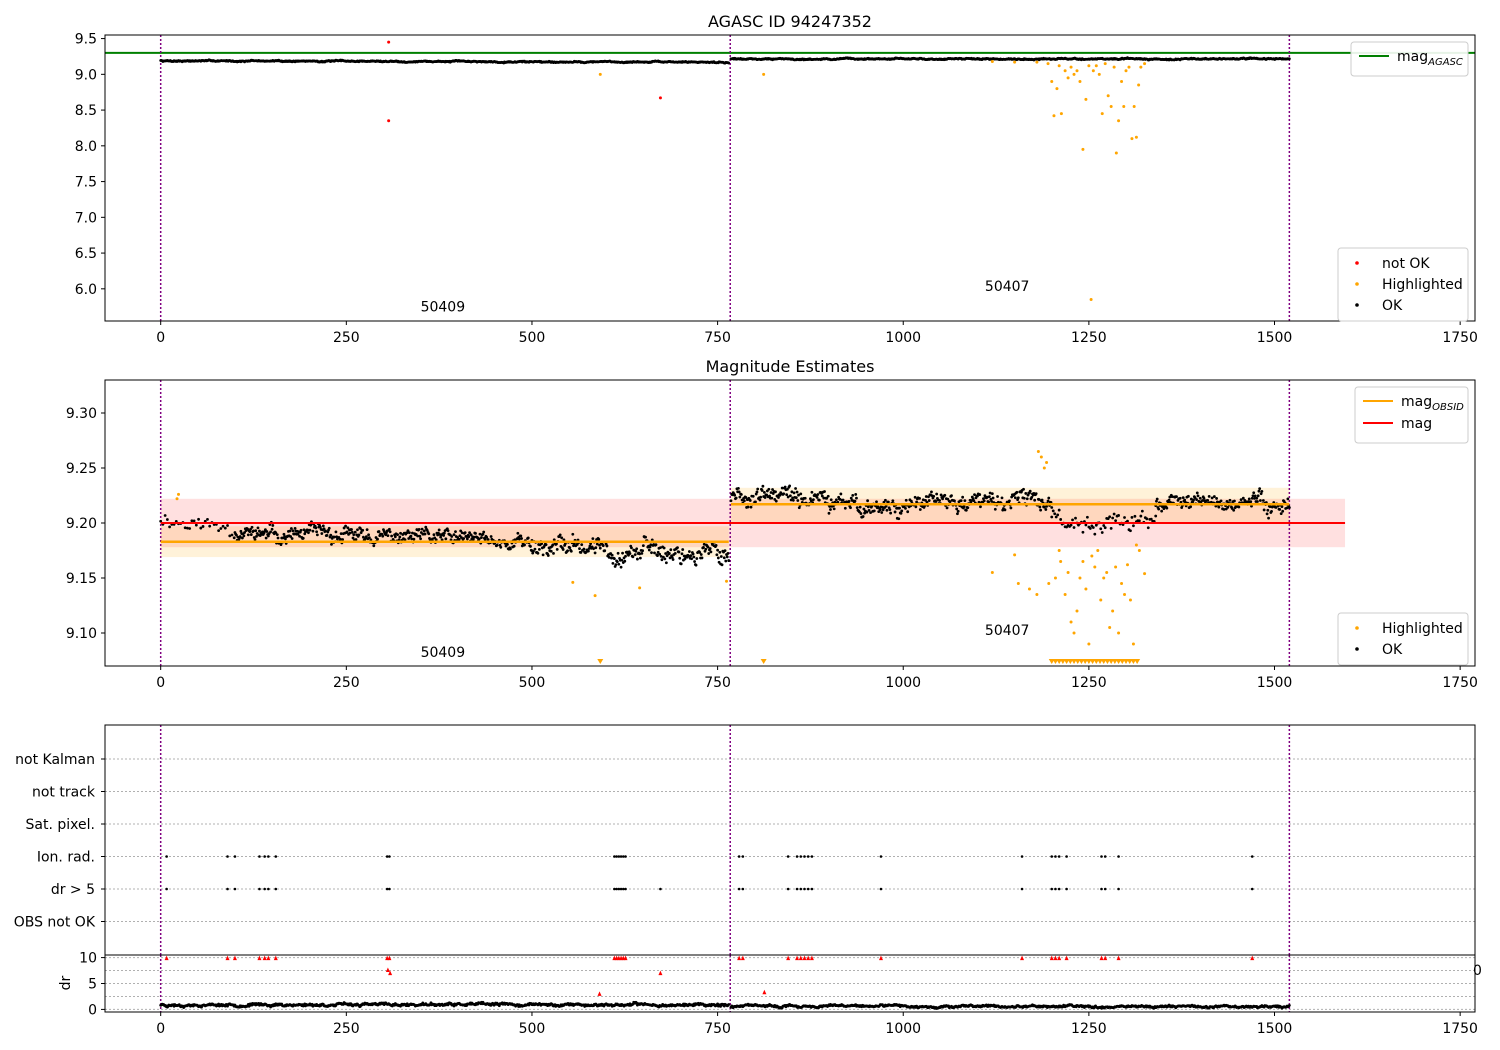  Describe the element at coordinates (790, 366) in the screenshot. I see `magnitude-estimates-title: Magnitude Estimates` at that location.